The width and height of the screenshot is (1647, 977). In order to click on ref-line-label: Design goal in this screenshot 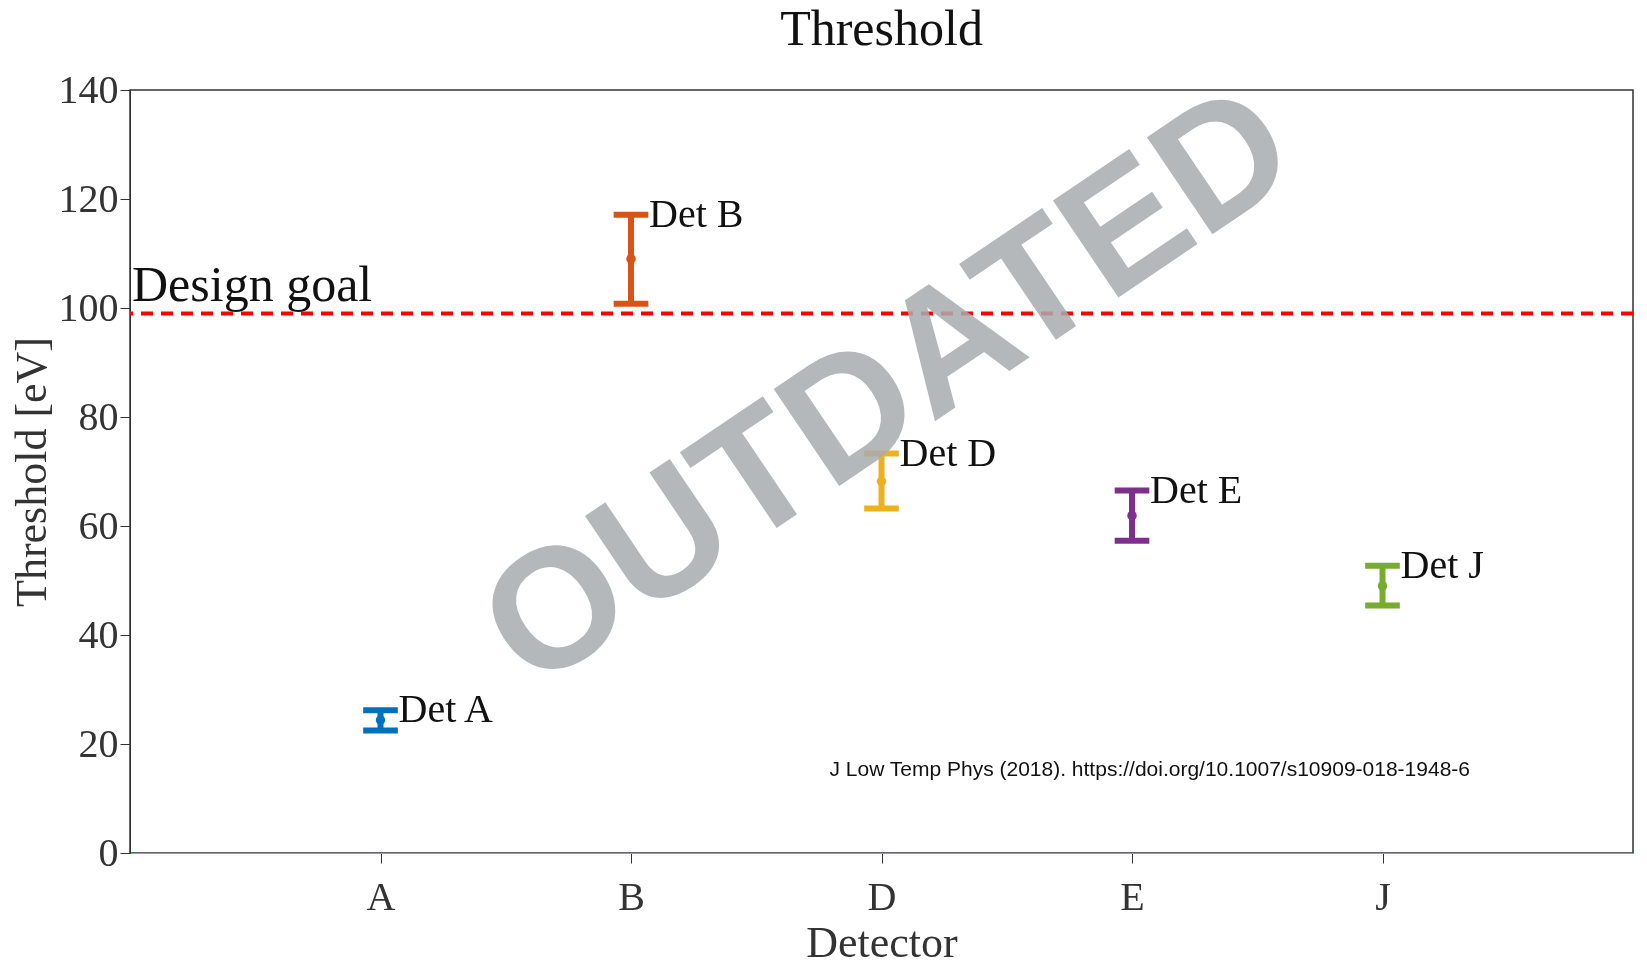, I will do `click(252, 284)`.